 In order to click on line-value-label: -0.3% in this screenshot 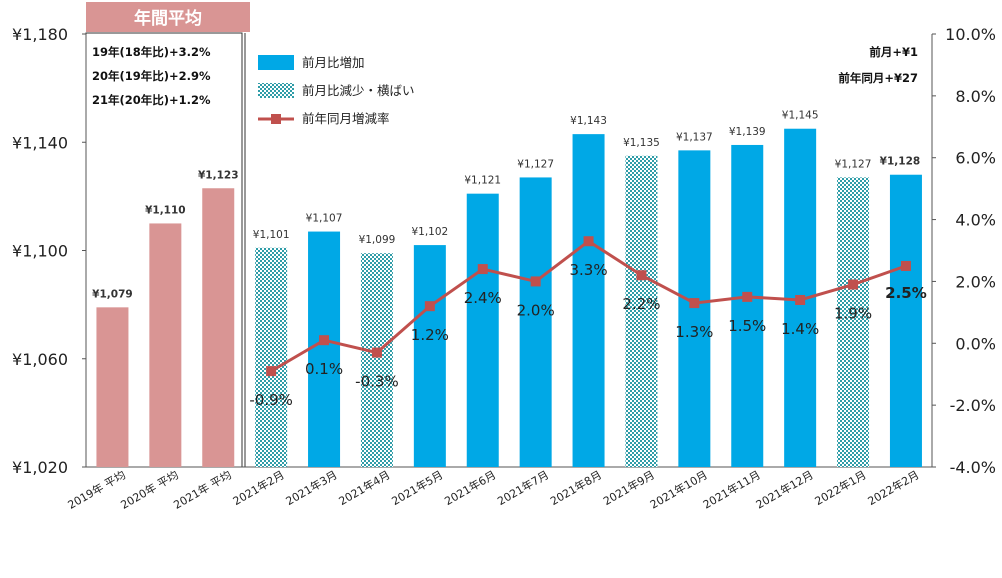, I will do `click(377, 382)`.